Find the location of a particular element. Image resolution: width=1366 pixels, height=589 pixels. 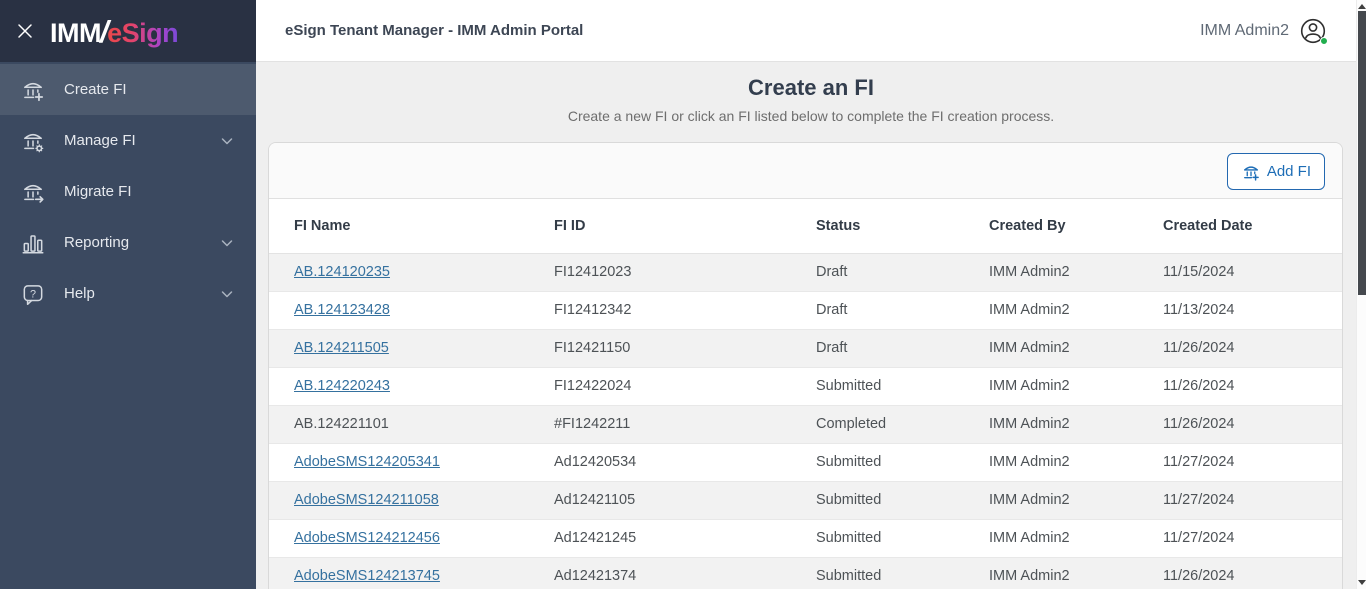

bar-chart-icon is located at coordinates (33, 243).